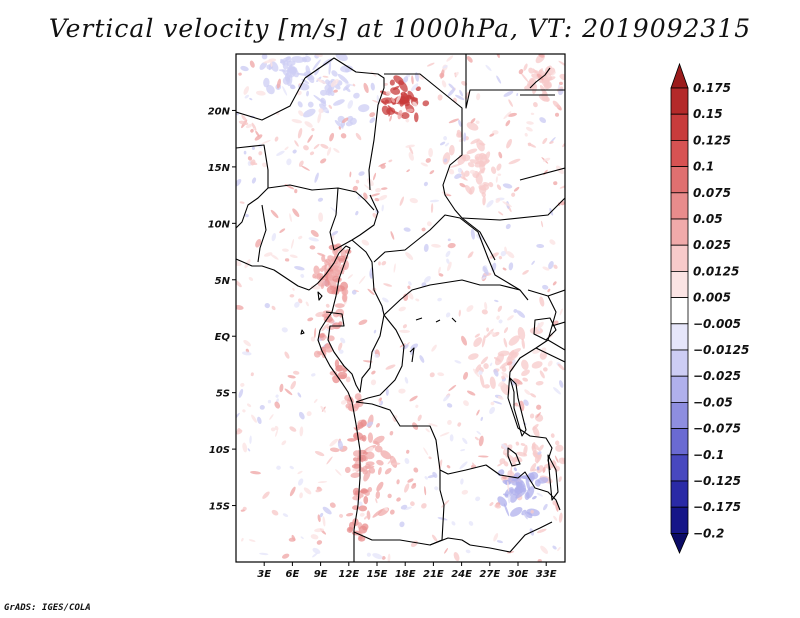 This screenshot has width=800, height=618. What do you see at coordinates (518, 574) in the screenshot?
I see `x-tick-label: 30E` at bounding box center [518, 574].